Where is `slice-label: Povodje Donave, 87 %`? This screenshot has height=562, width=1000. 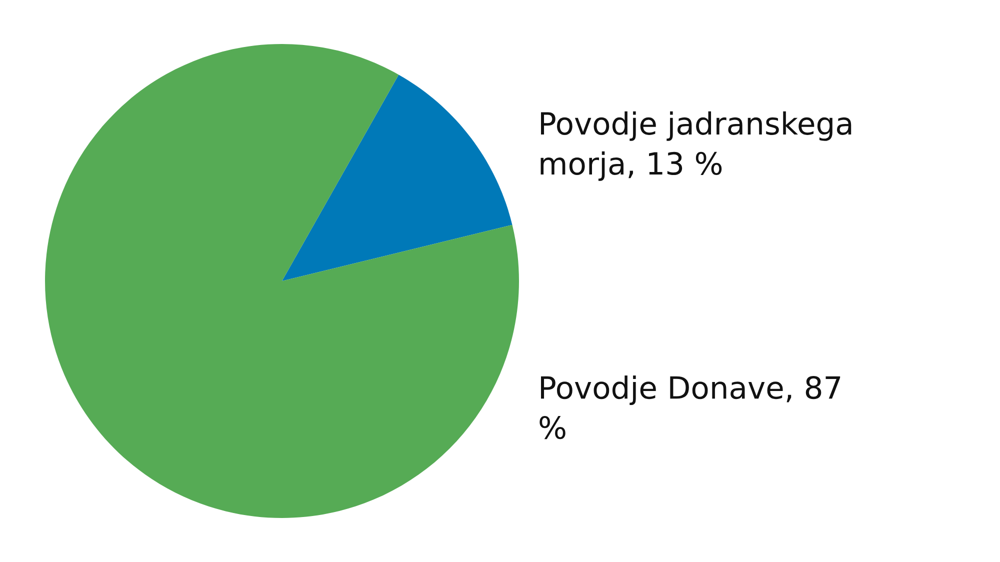 slice-label: Povodje Donave, 87 % is located at coordinates (690, 407).